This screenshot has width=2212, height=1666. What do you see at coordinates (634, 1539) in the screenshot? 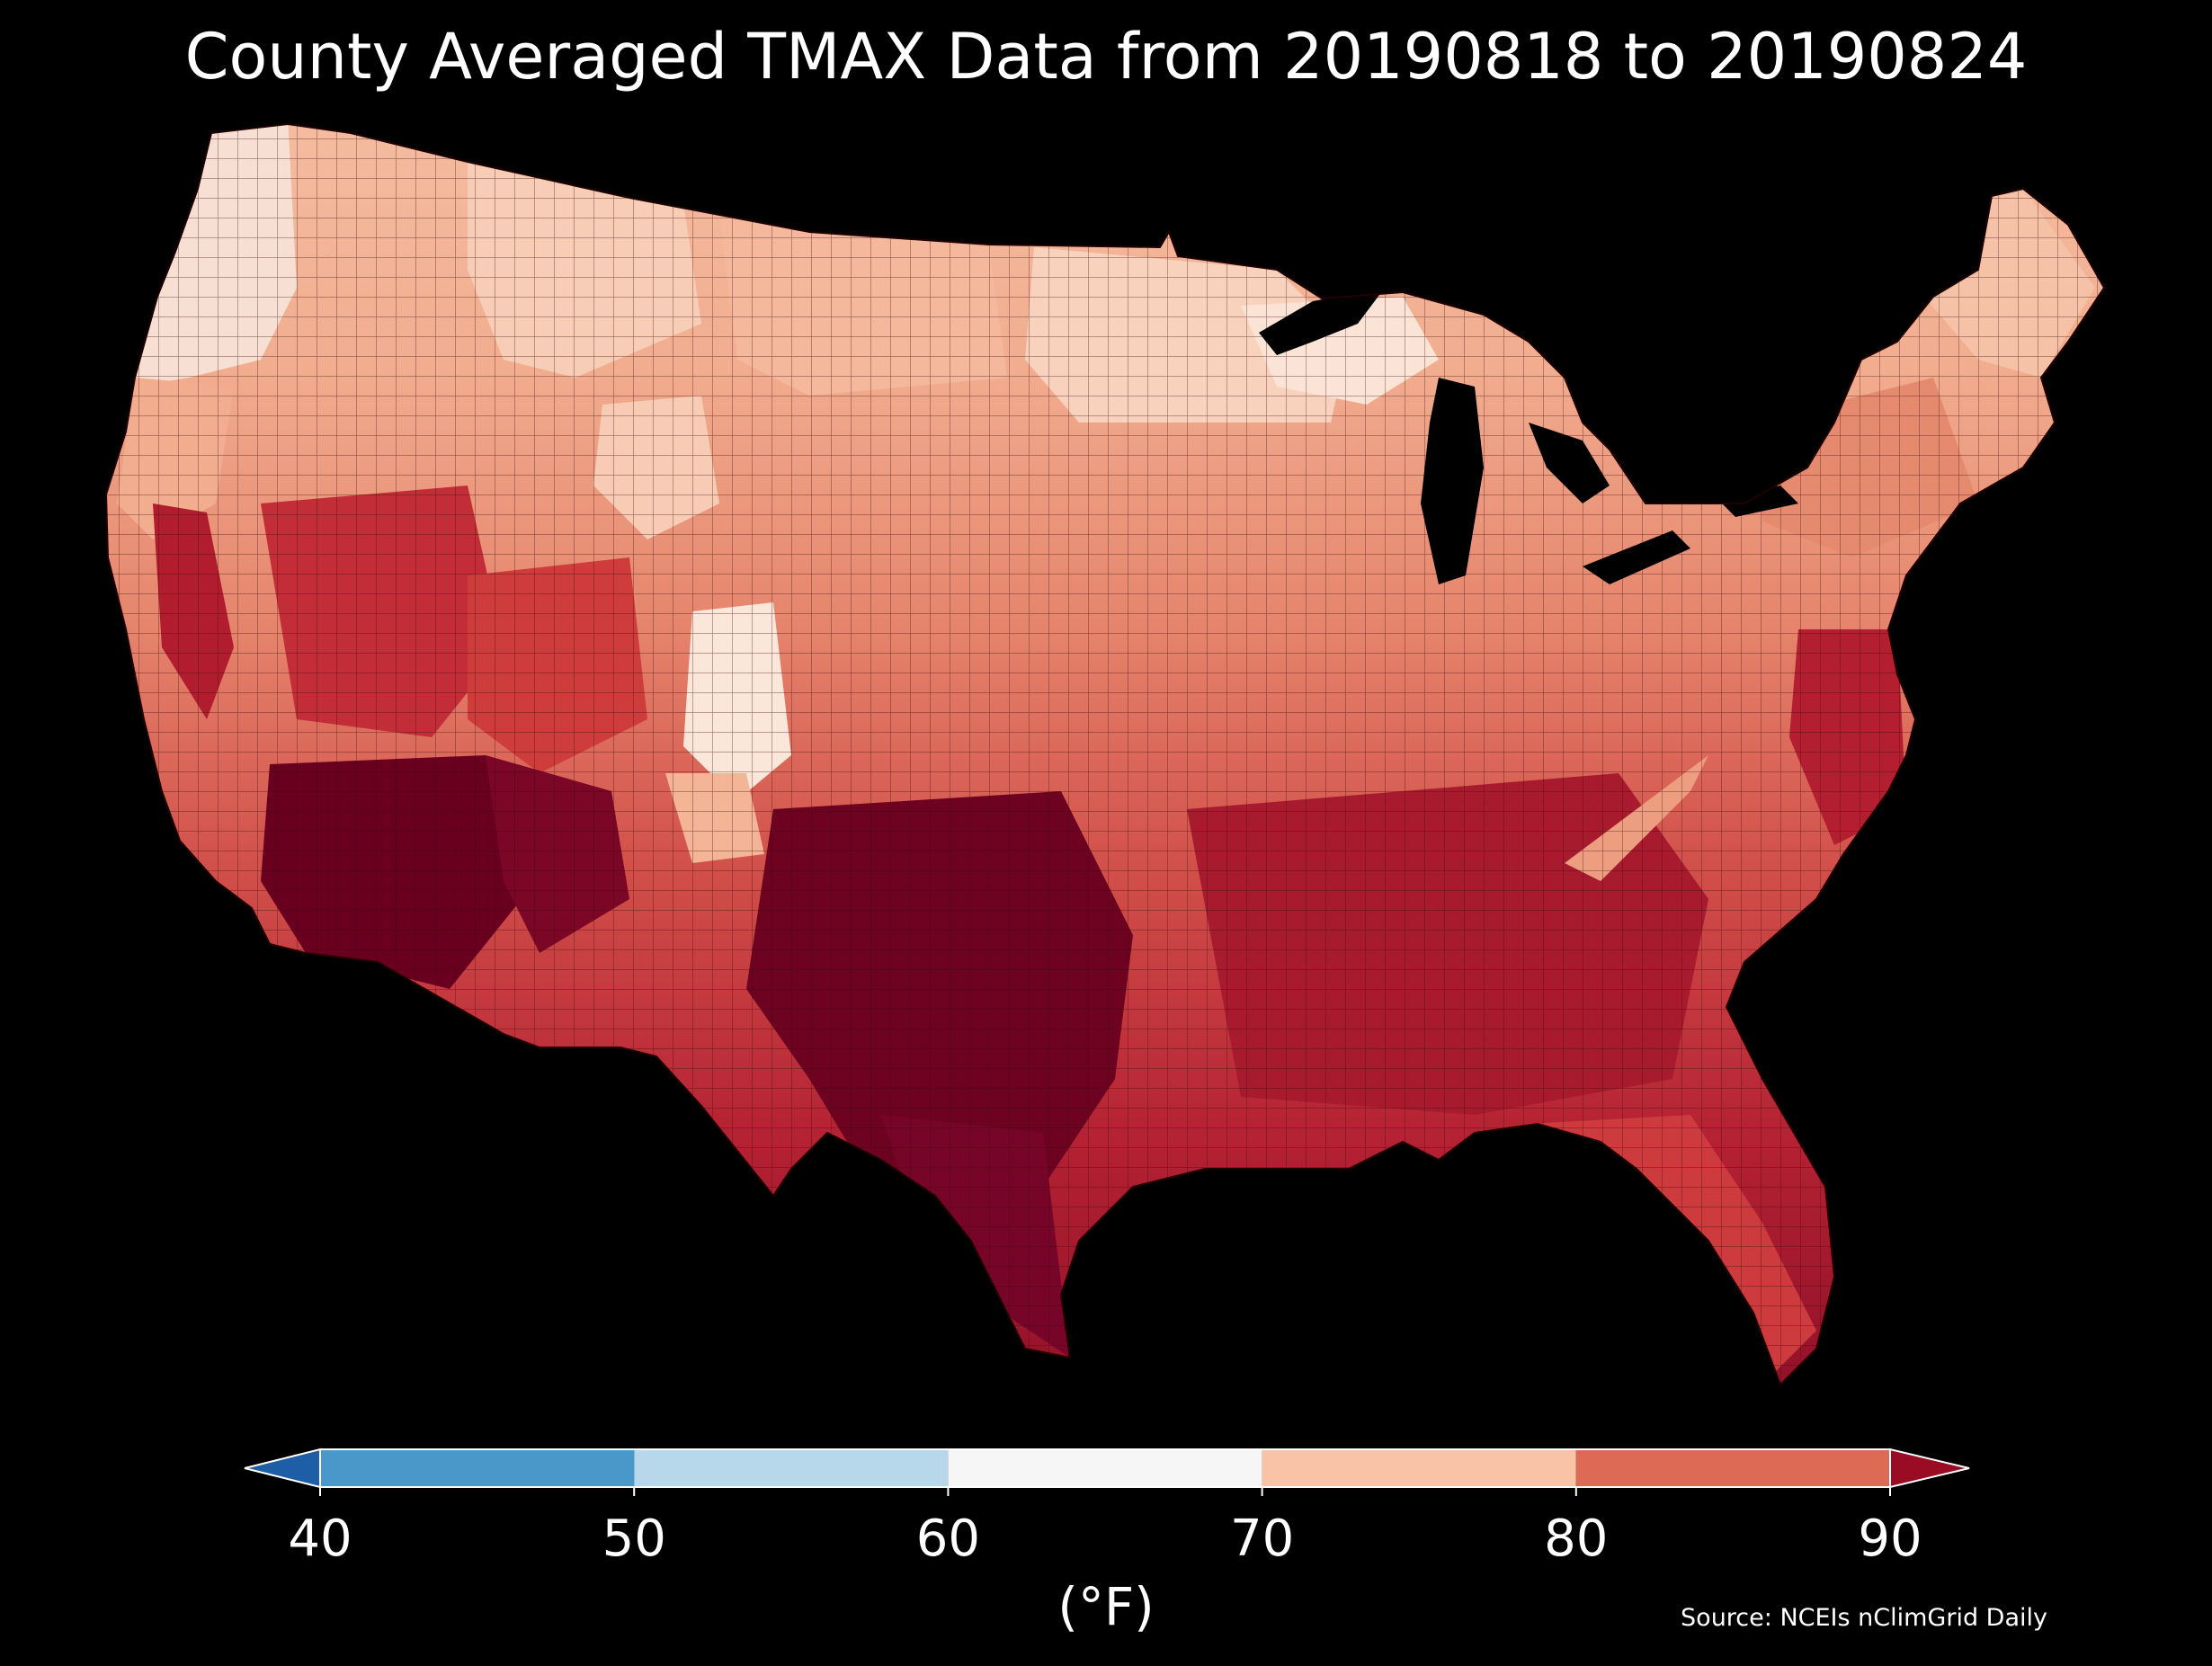
I see `colorbar-tick-label-1: 50` at bounding box center [634, 1539].